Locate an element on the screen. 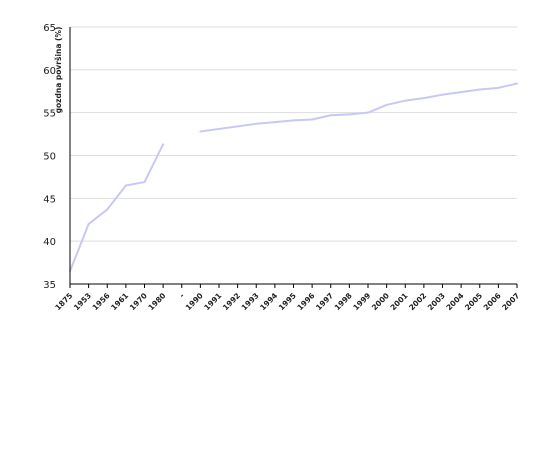 Image resolution: width=559 pixels, height=473 pixels. y-tick-label: 40 is located at coordinates (49, 242).